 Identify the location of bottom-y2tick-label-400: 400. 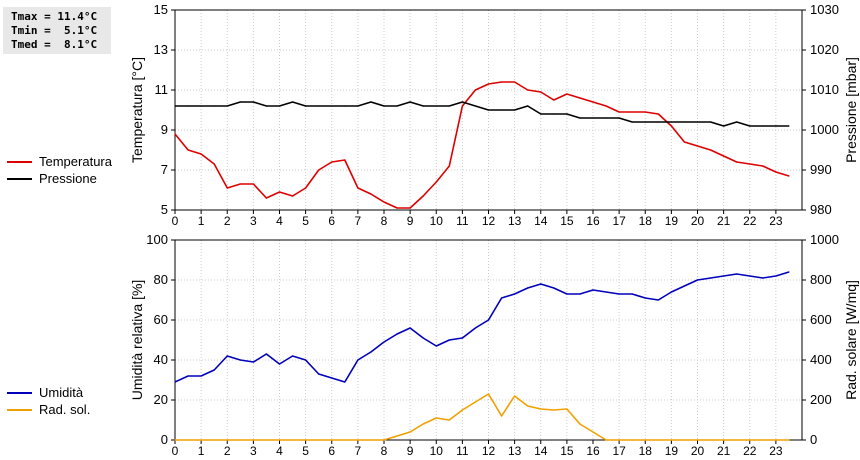
(821, 359).